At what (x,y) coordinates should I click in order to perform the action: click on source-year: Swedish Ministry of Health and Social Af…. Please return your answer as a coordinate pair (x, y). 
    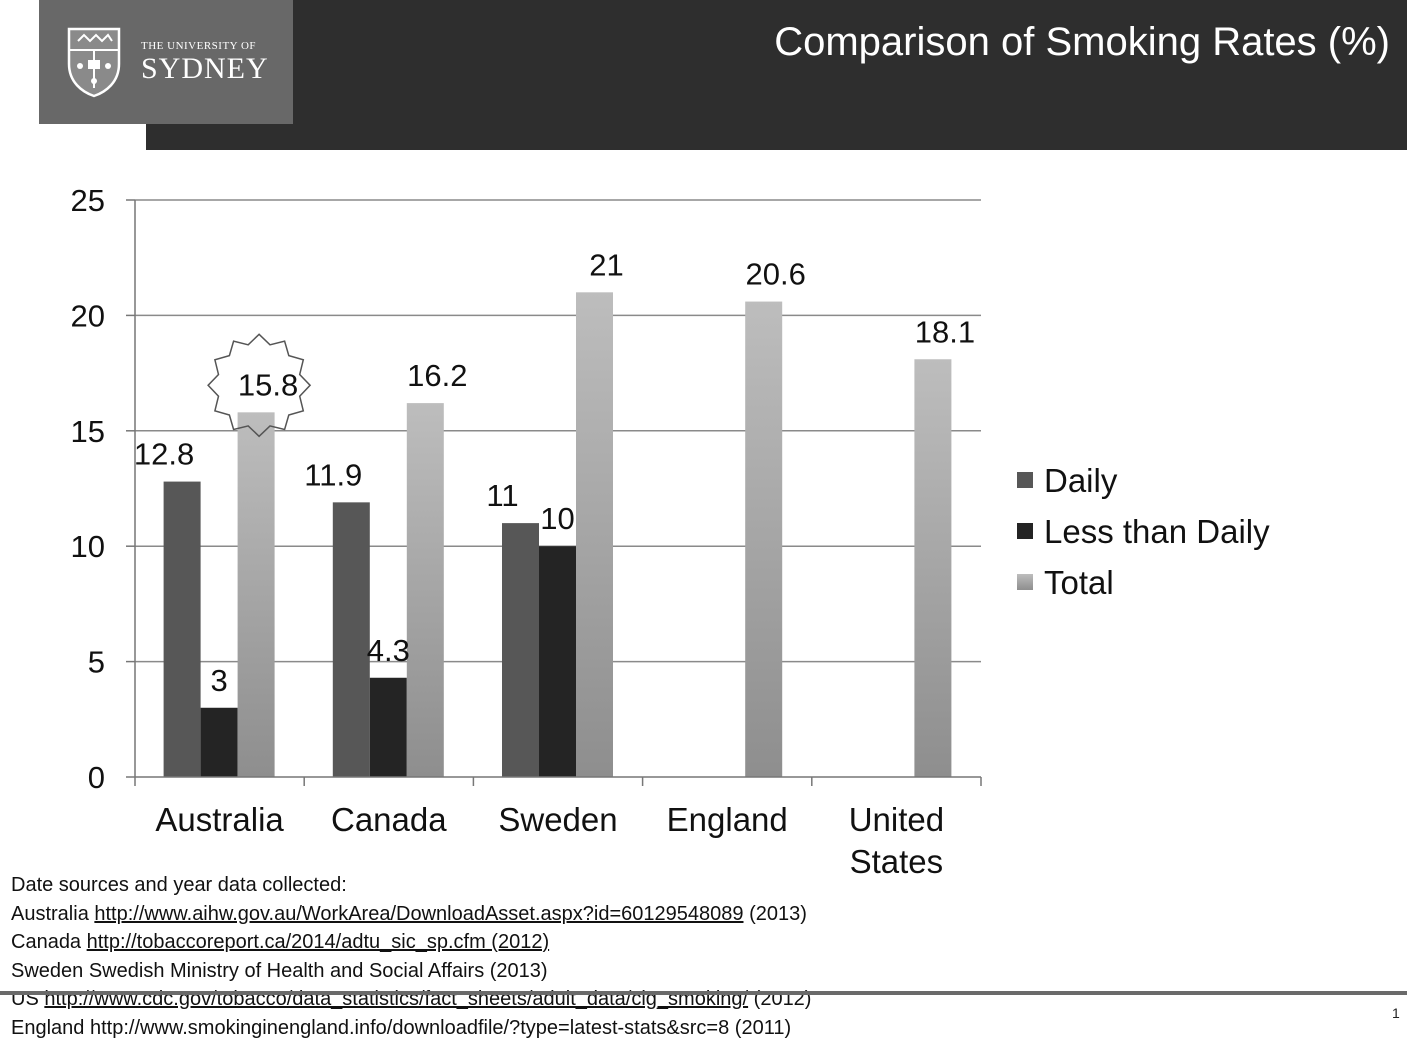
    Looking at the image, I should click on (318, 971).